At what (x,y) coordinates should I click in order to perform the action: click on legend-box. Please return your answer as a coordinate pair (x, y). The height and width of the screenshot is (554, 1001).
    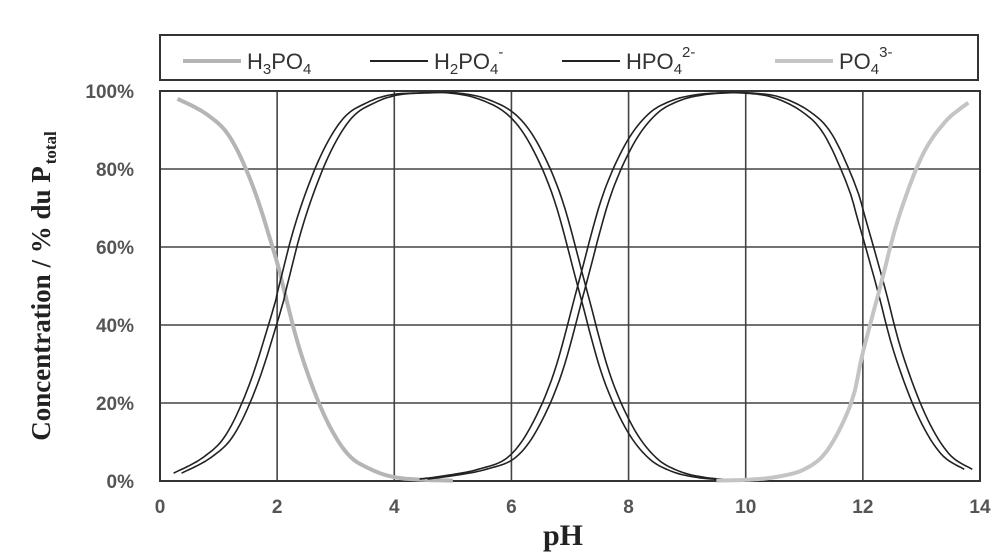
    Looking at the image, I should click on (569, 57).